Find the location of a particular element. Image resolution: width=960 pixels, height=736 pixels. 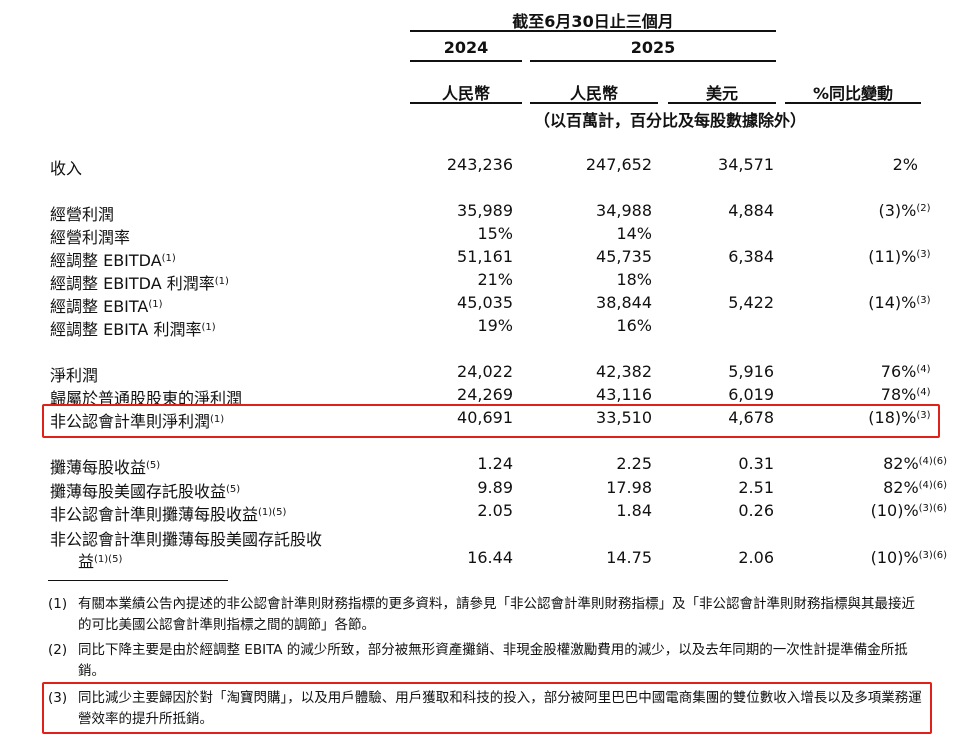

table-row: 經營利潤率 15% 14% is located at coordinates (480, 236).